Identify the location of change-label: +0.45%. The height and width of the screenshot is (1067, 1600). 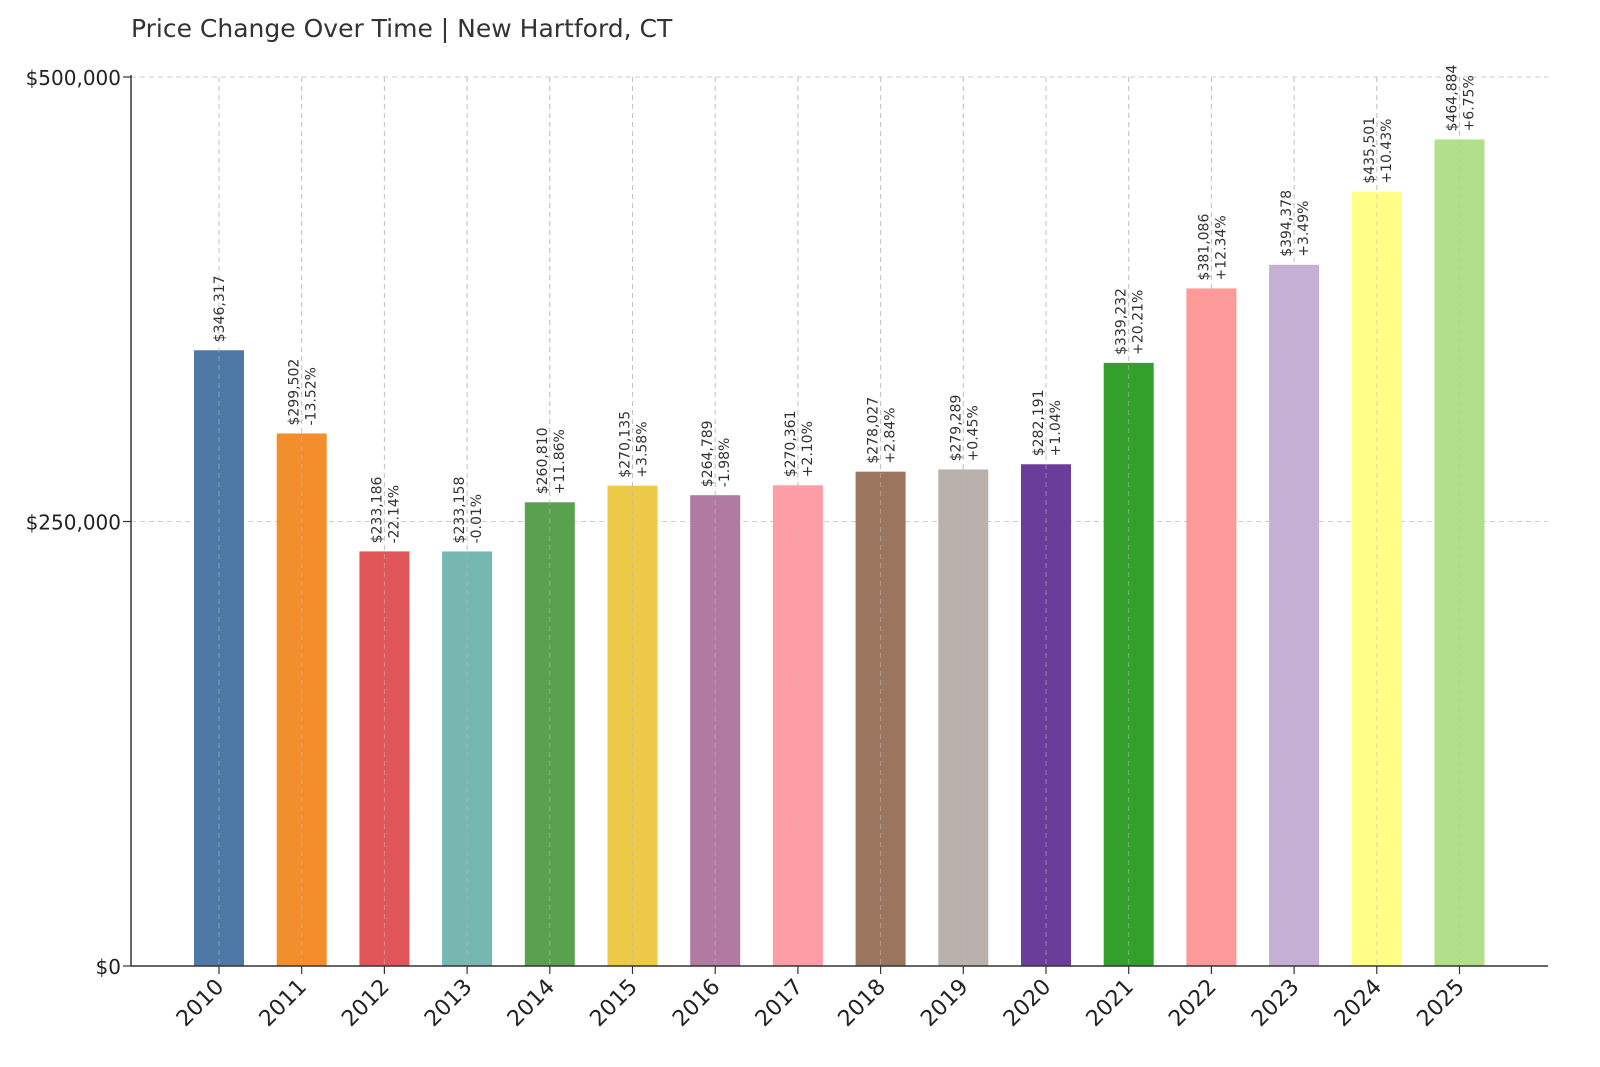
(973, 433).